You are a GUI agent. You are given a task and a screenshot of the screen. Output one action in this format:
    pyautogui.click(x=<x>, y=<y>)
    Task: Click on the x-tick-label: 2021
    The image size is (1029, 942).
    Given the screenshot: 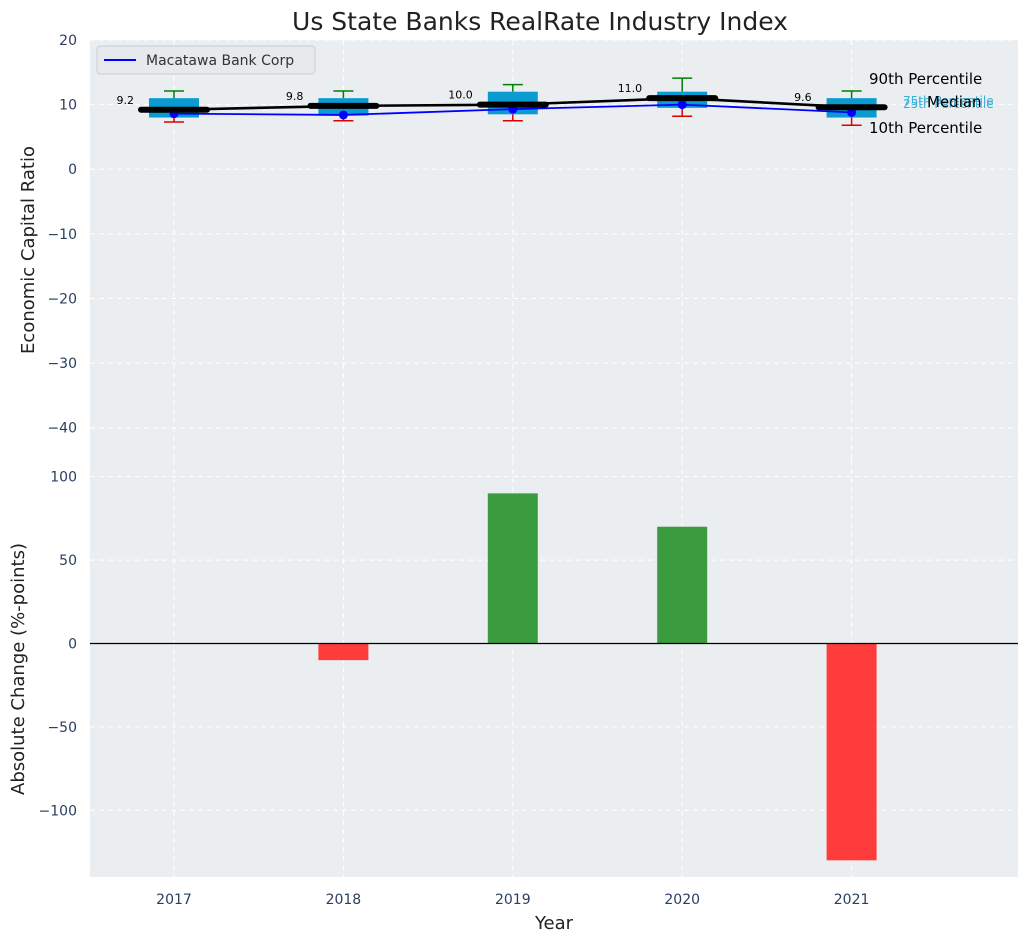 What is the action you would take?
    pyautogui.click(x=852, y=900)
    